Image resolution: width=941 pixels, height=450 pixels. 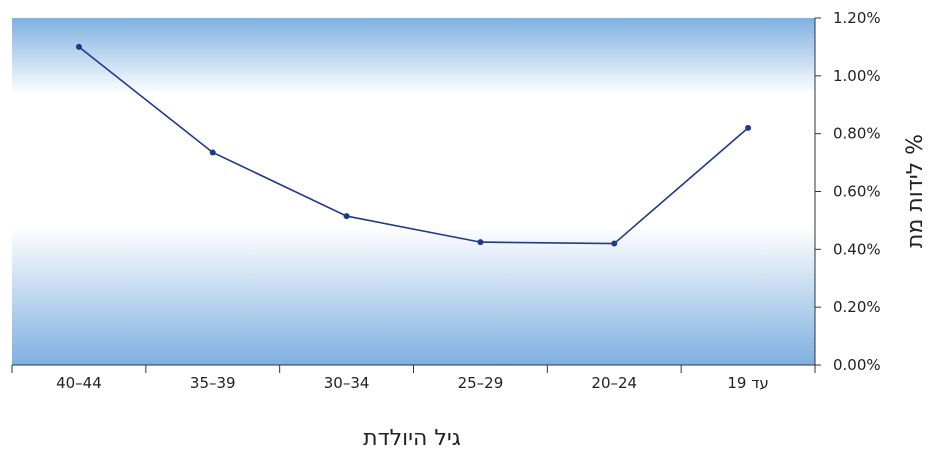 I want to click on y-tick-label: 0.80%, so click(x=857, y=134).